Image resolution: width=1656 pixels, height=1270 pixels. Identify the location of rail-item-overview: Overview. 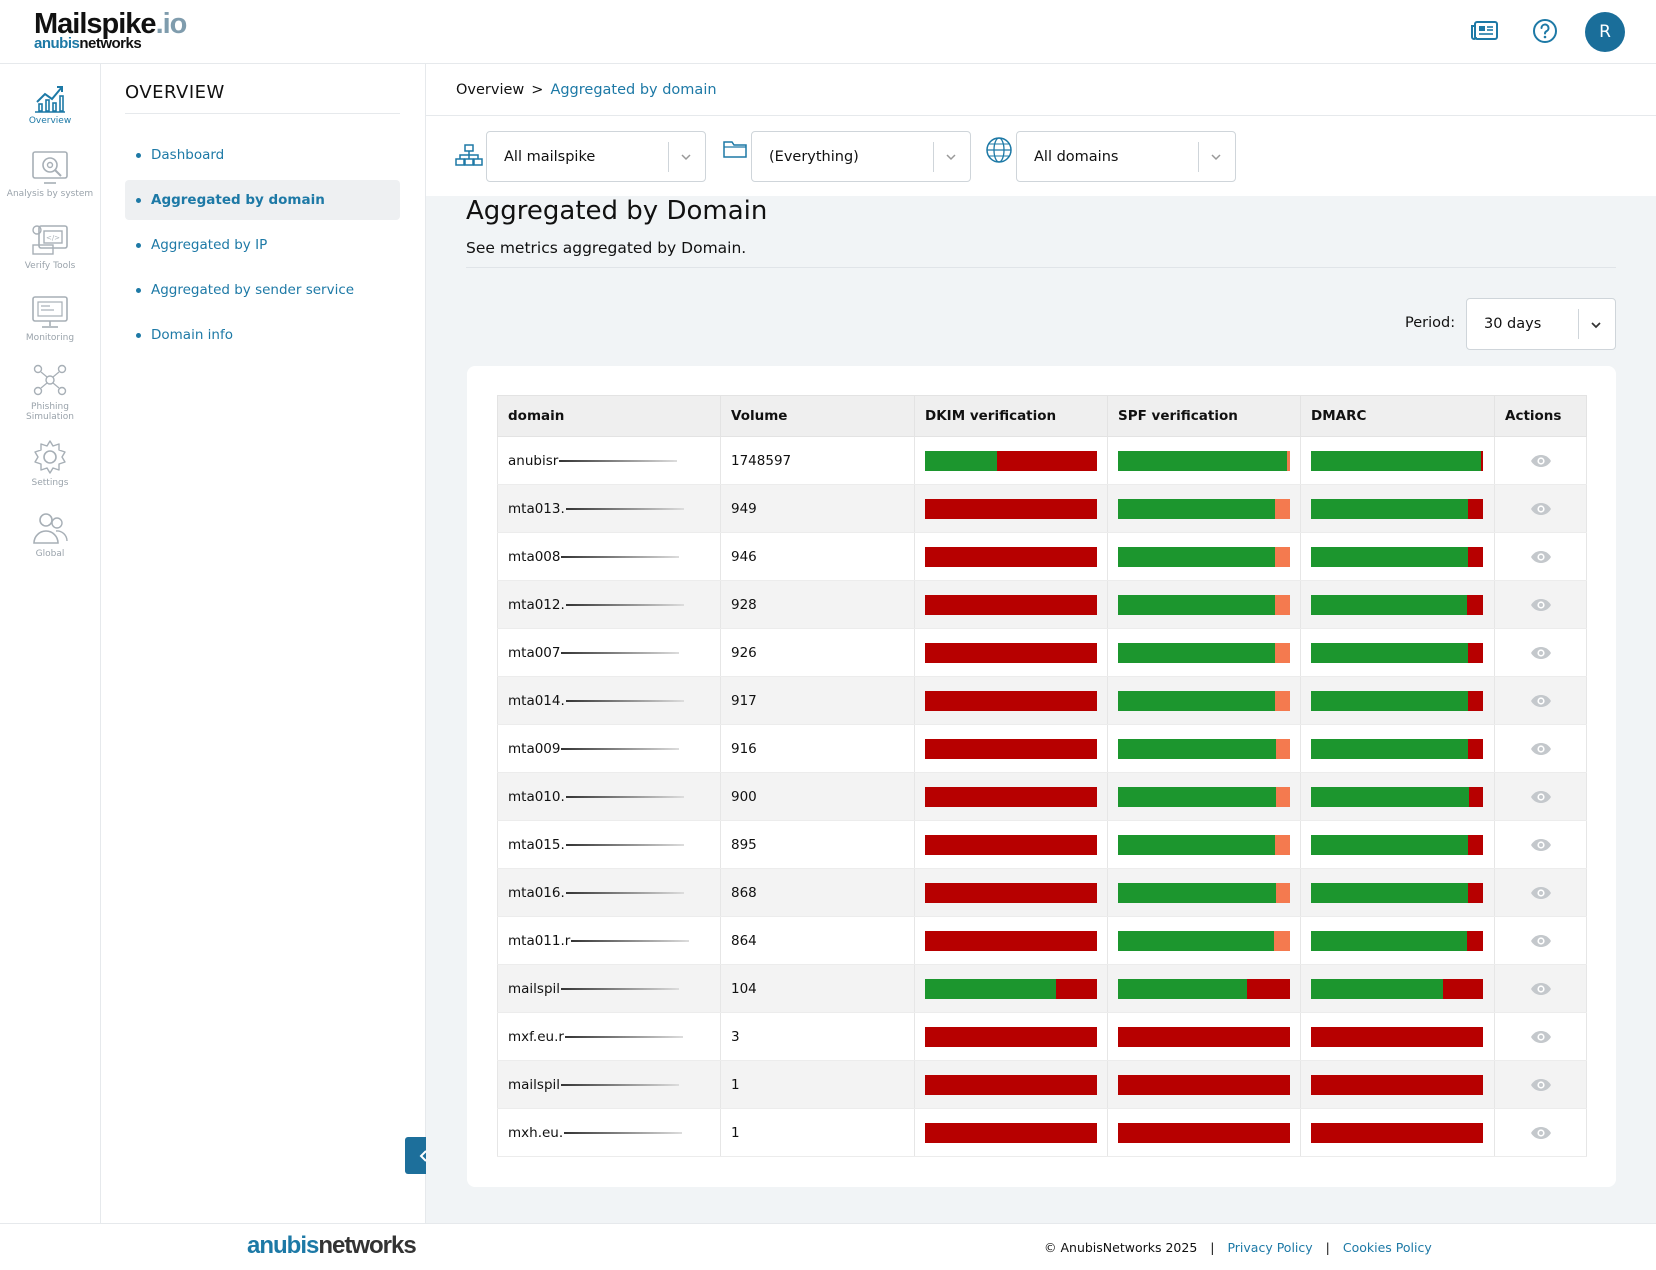
(50, 103).